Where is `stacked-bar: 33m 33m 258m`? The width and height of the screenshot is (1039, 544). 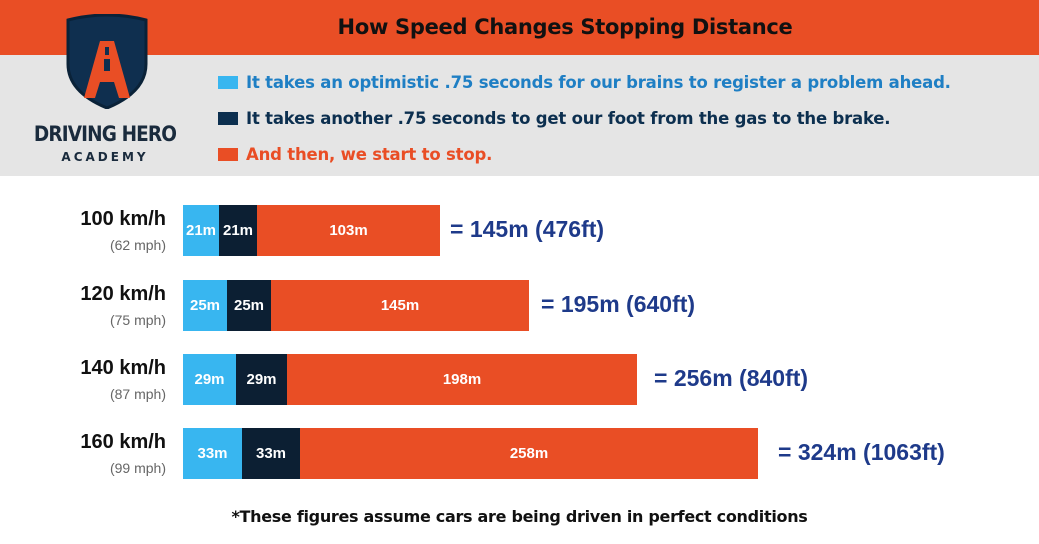
stacked-bar: 33m 33m 258m is located at coordinates (470, 453).